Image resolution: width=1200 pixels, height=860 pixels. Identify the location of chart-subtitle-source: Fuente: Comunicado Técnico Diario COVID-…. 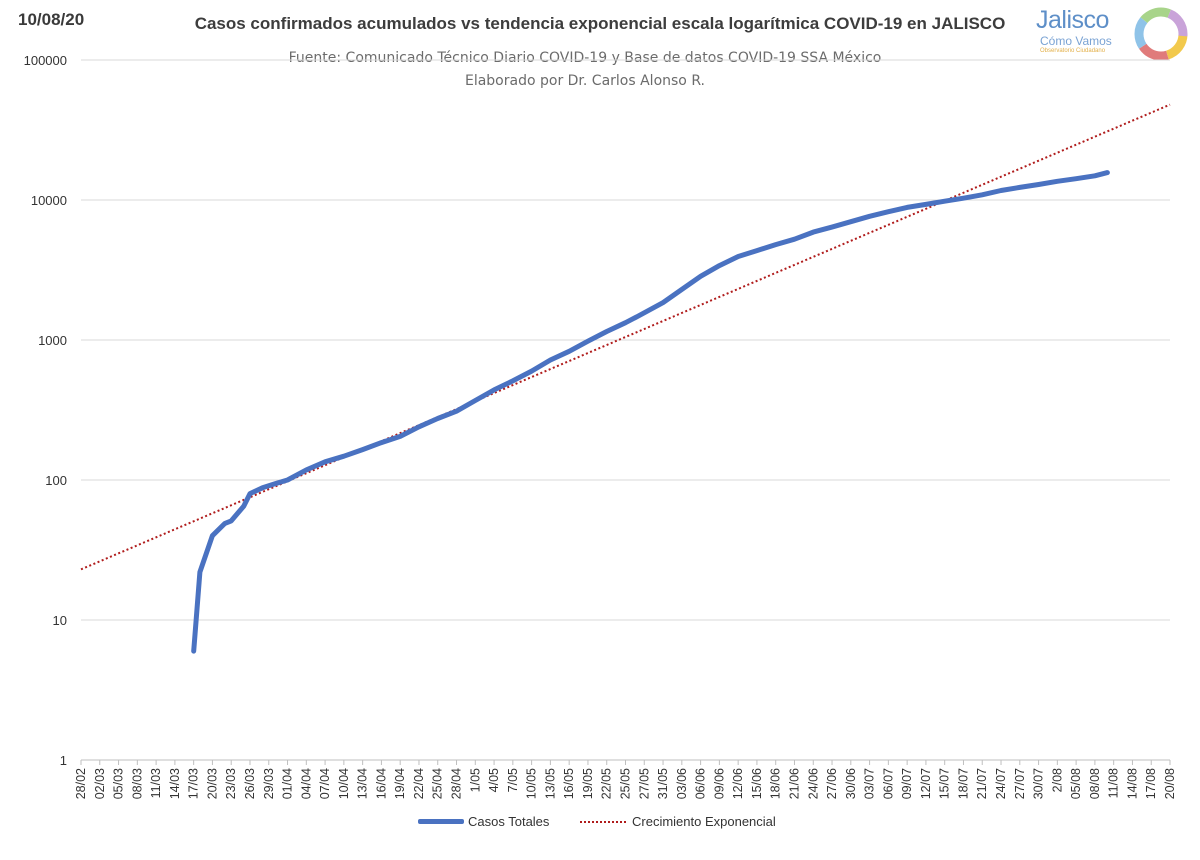
(585, 58).